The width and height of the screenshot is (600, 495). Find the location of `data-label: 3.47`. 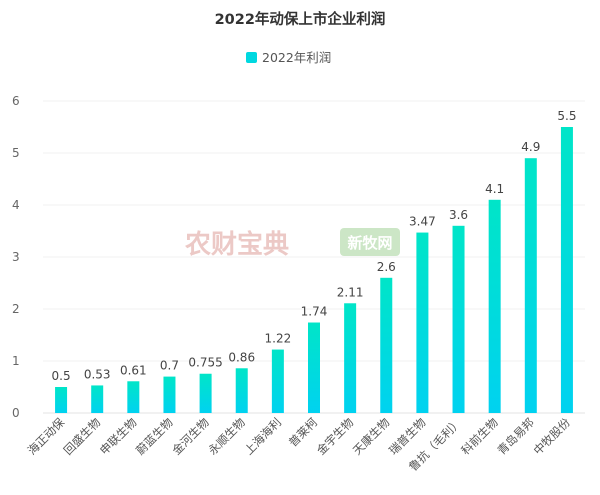

data-label: 3.47 is located at coordinates (422, 222).